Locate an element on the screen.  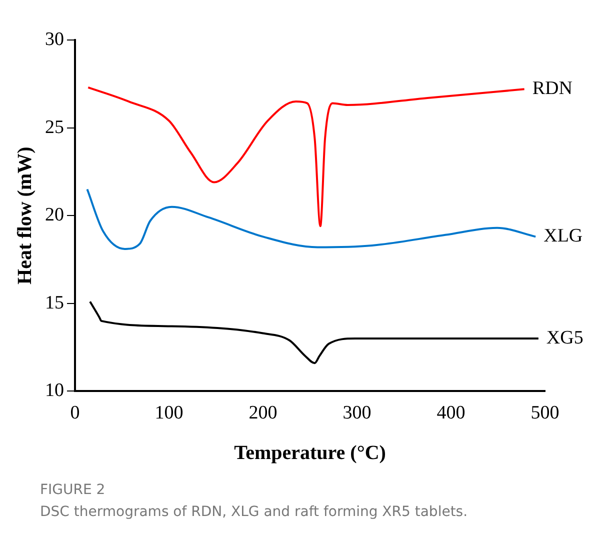
series-label: XG5 is located at coordinates (565, 338).